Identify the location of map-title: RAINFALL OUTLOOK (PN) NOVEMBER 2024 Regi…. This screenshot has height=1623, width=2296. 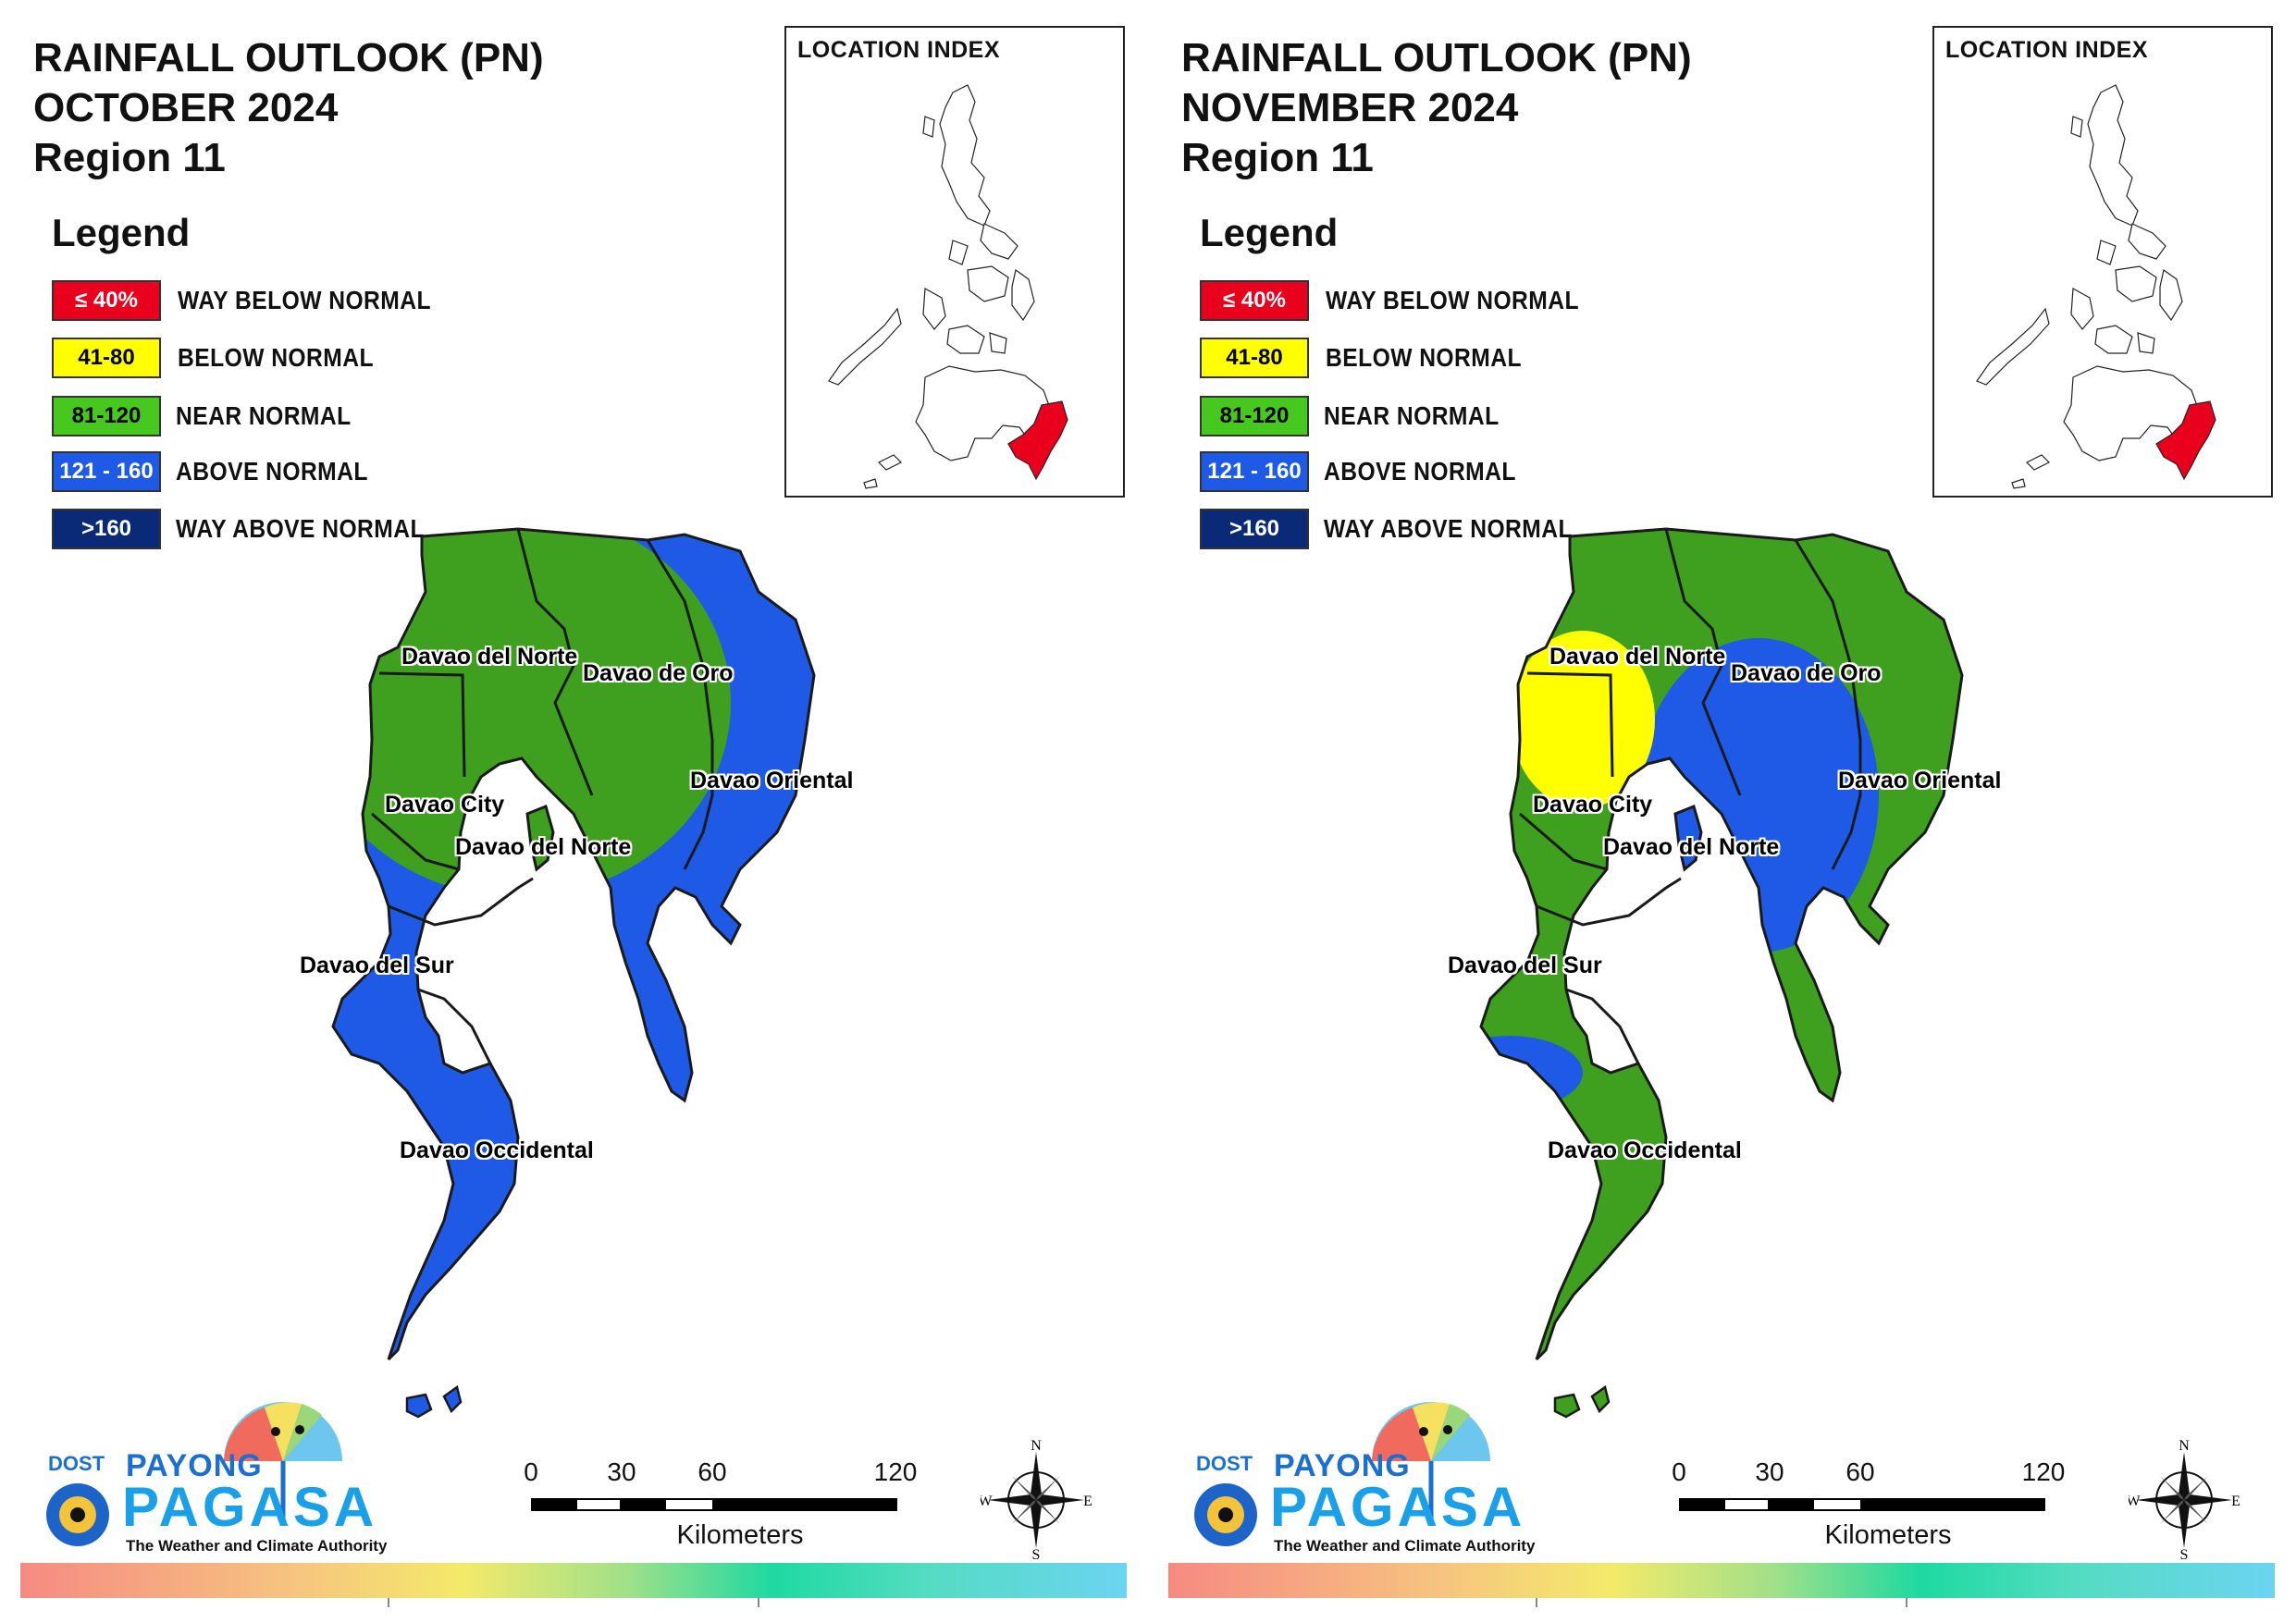
(1436, 108).